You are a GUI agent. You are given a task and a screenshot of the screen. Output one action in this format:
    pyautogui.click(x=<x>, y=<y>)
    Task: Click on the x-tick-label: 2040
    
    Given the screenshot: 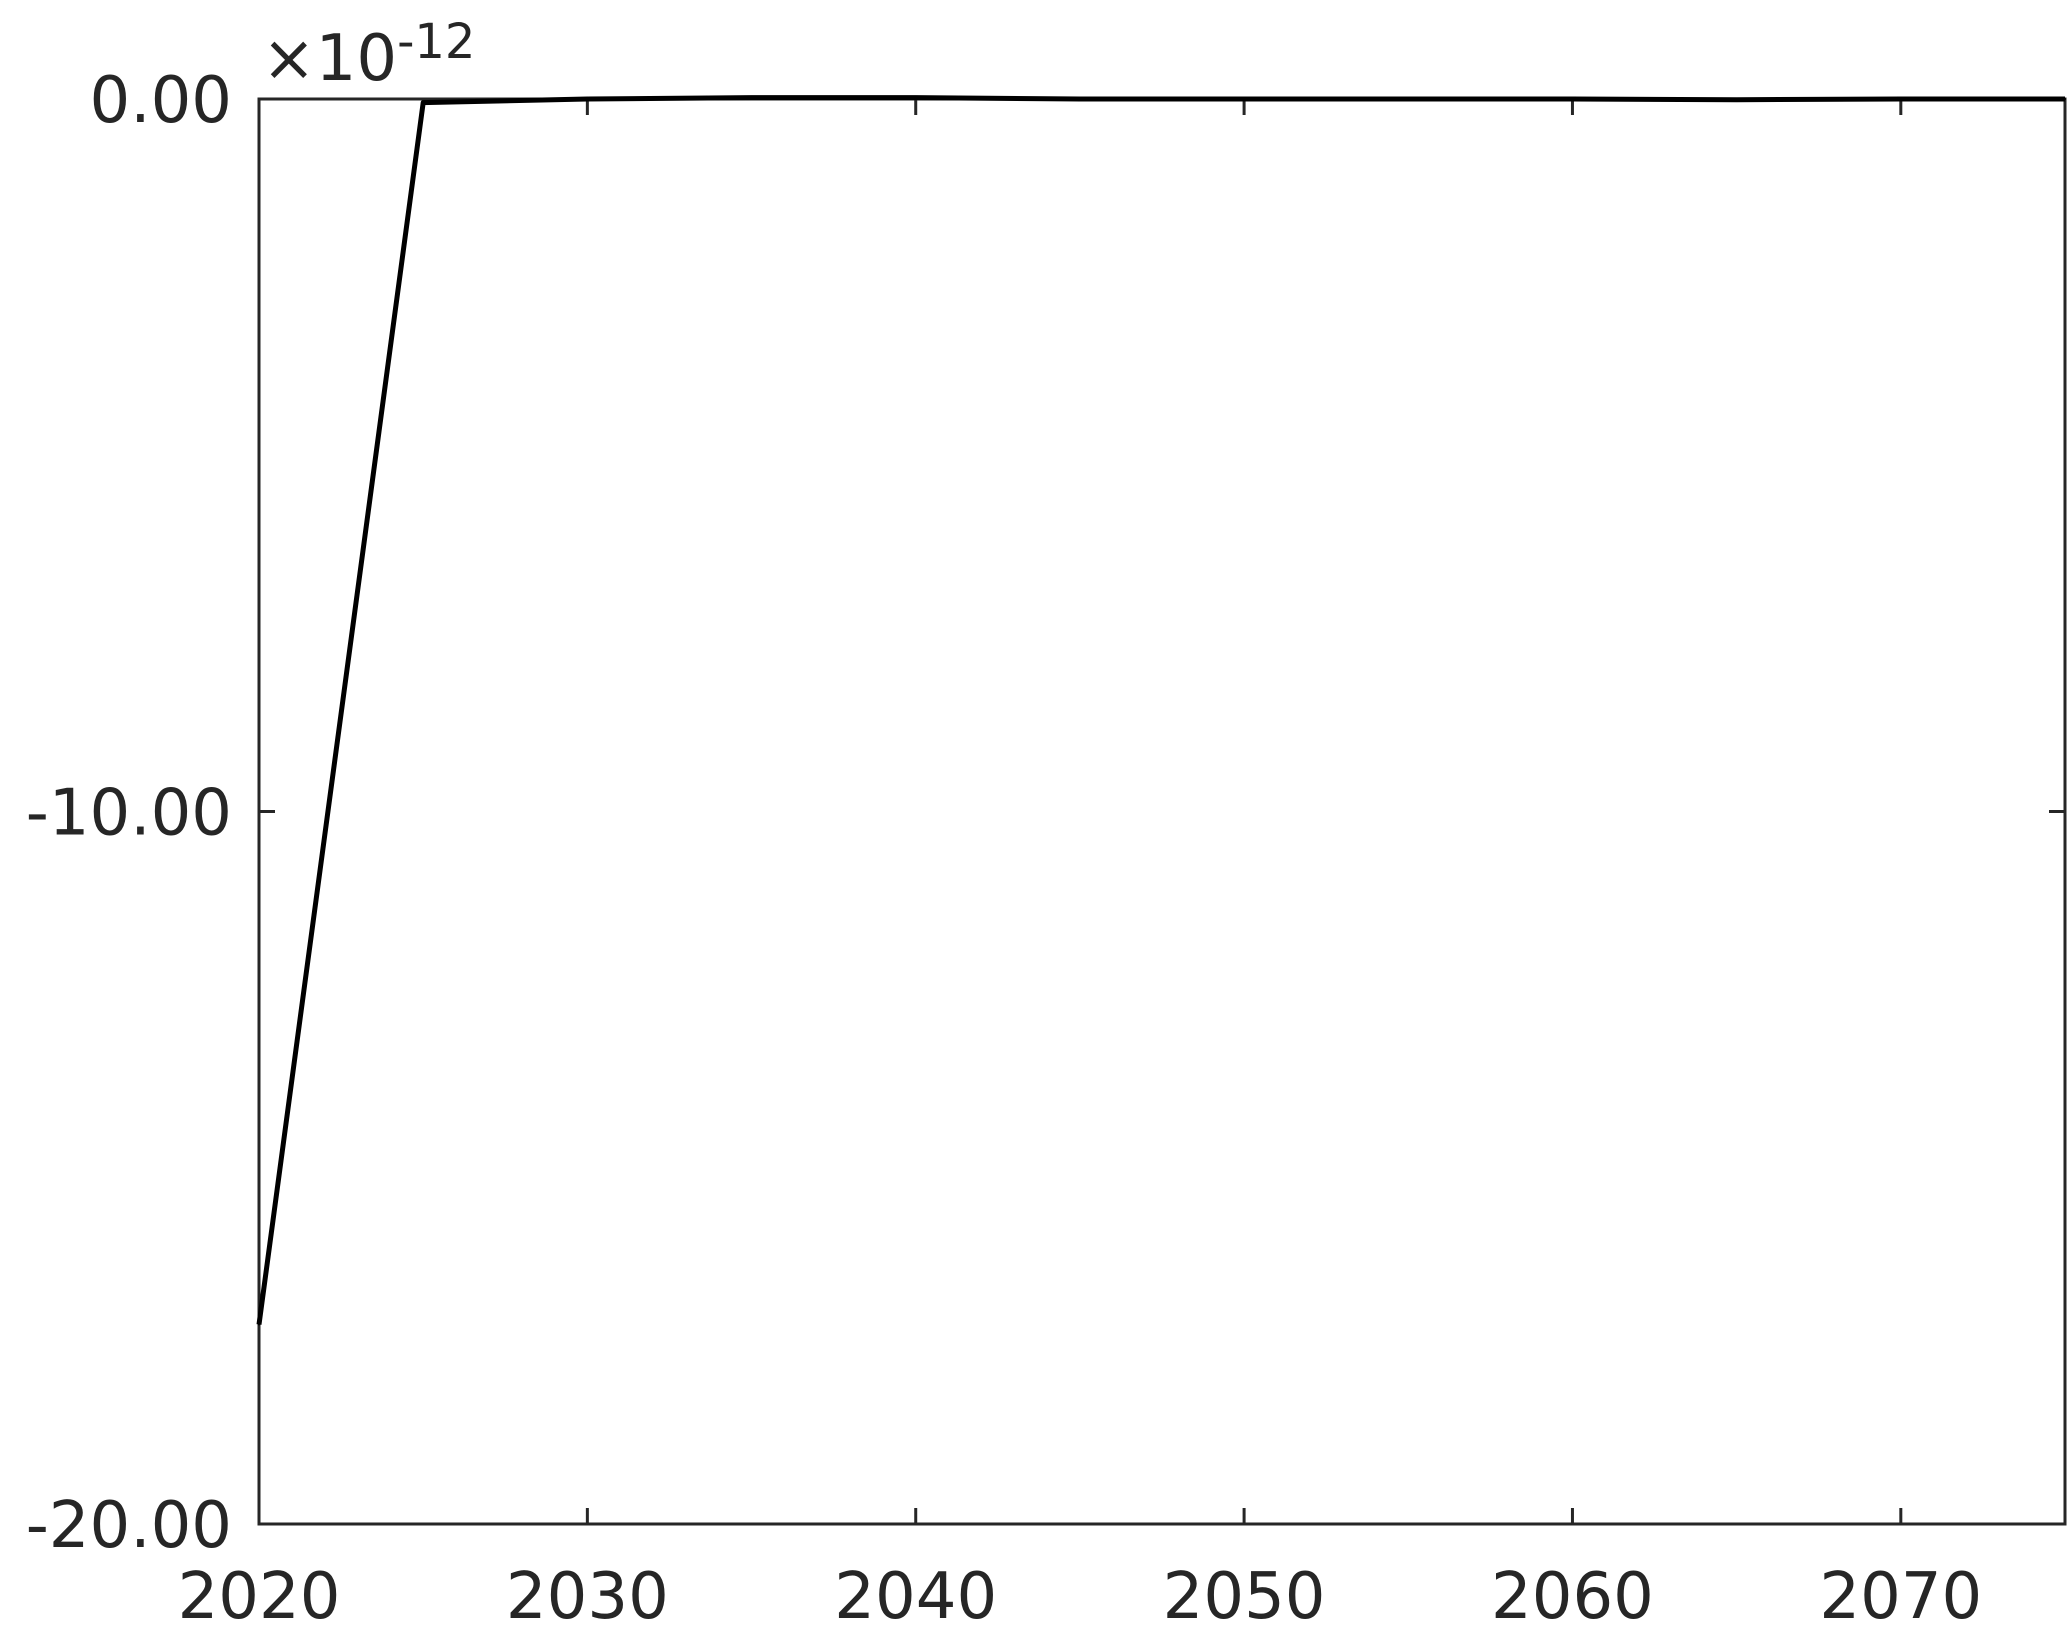 What is the action you would take?
    pyautogui.click(x=915, y=1591)
    